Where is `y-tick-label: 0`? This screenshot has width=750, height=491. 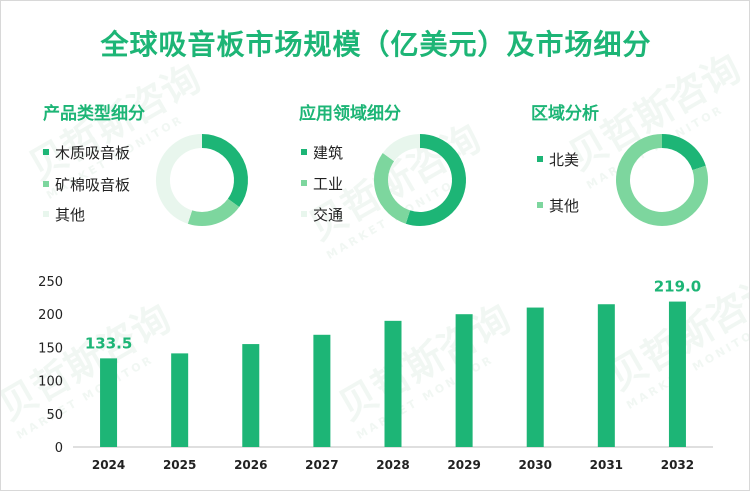 y-tick-label: 0 is located at coordinates (59, 448).